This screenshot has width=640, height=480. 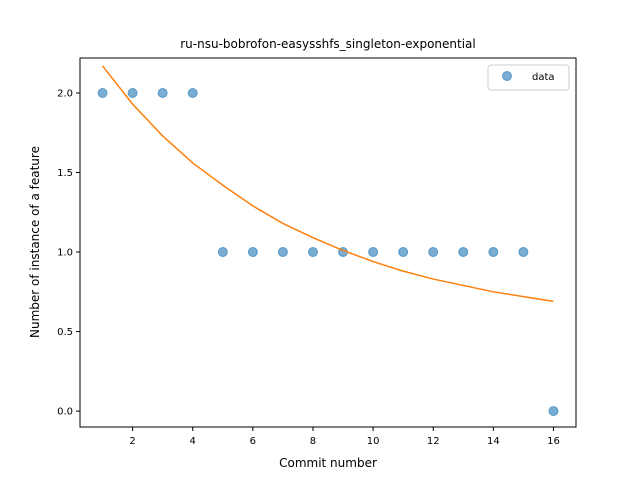 I want to click on y-tick-label: 0.5, so click(x=65, y=332).